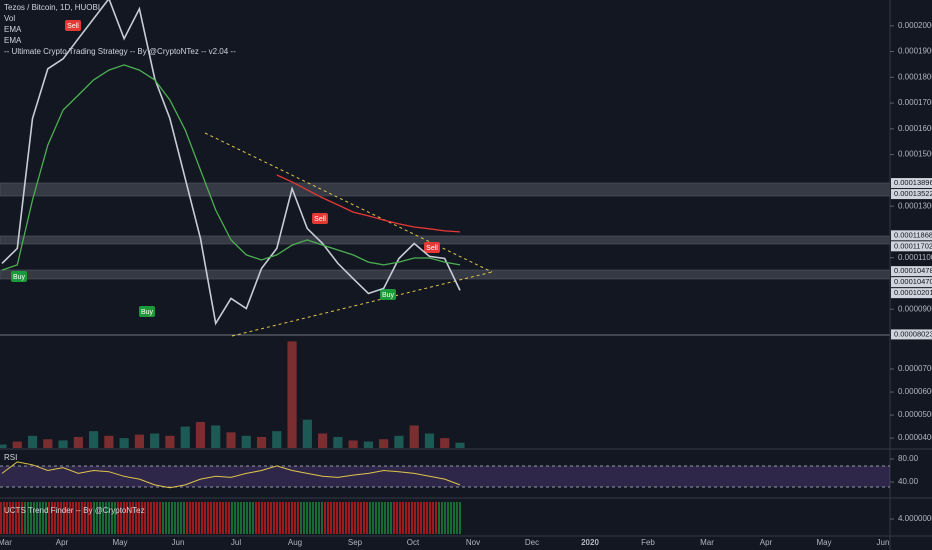 The image size is (932, 550). I want to click on price-badge-label: 0.00013896, so click(913, 182).